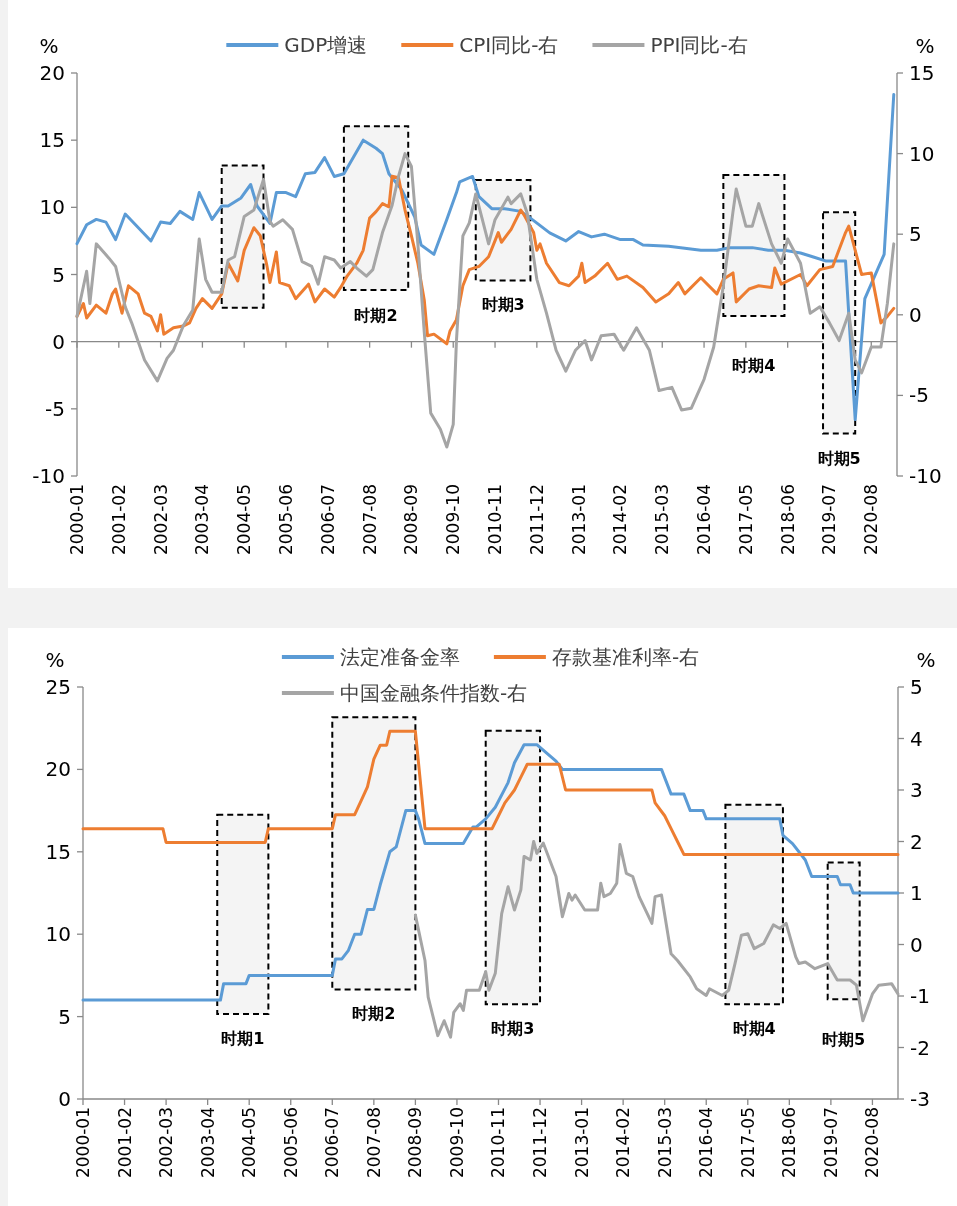 The height and width of the screenshot is (1206, 957). I want to click on y2-tick-label: 4, so click(916, 738).